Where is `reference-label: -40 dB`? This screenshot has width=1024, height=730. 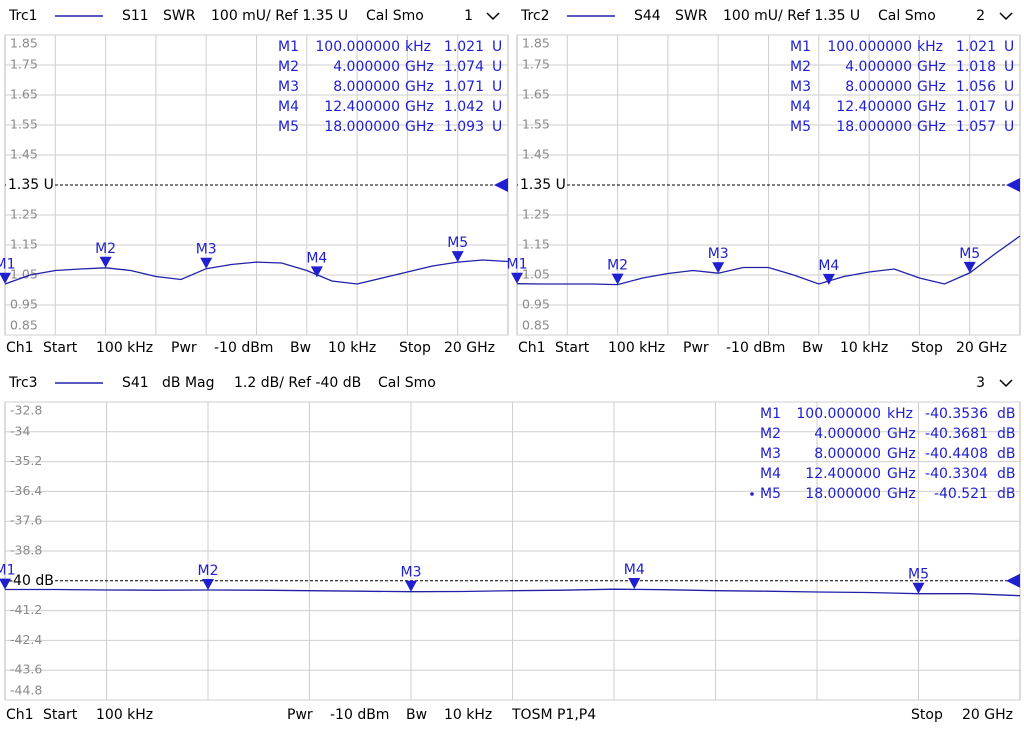 reference-label: -40 dB is located at coordinates (31, 581).